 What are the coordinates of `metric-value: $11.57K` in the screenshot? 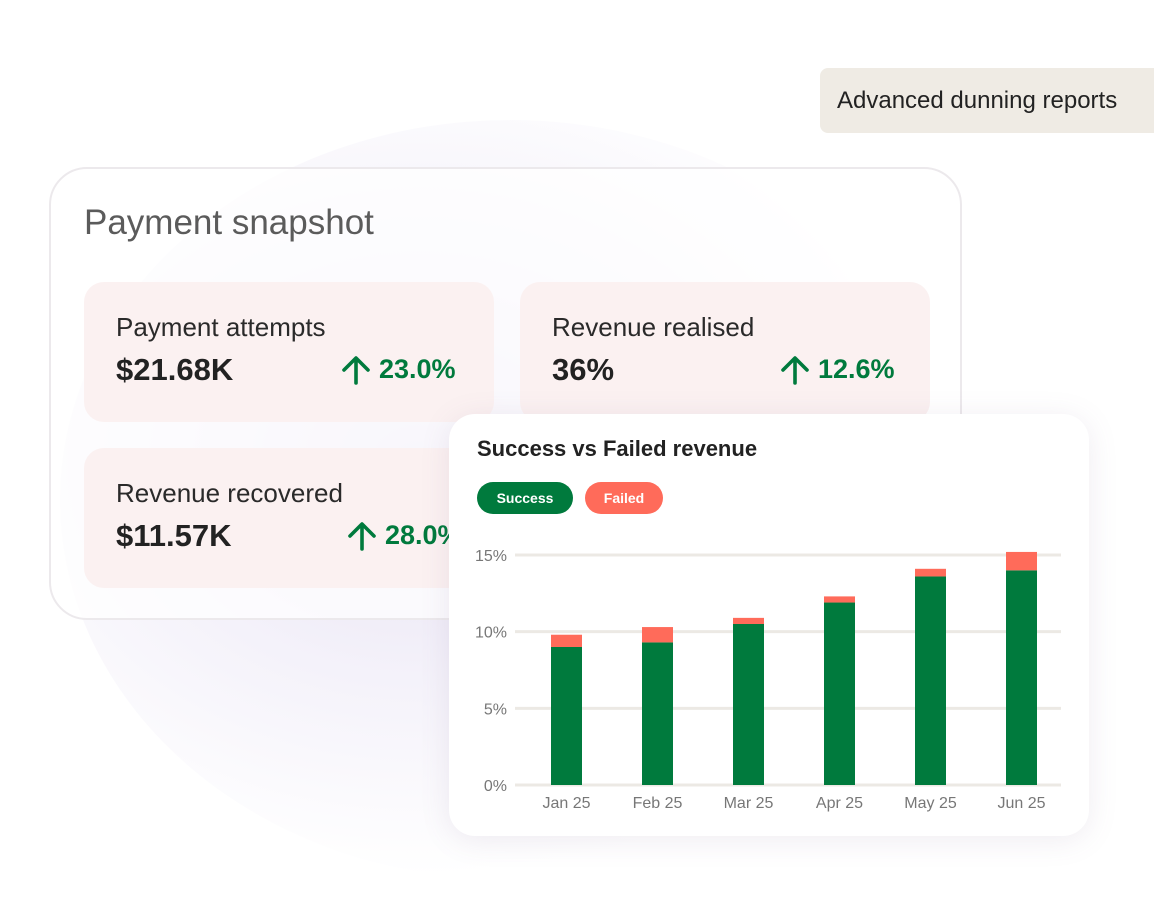 It's located at (174, 535).